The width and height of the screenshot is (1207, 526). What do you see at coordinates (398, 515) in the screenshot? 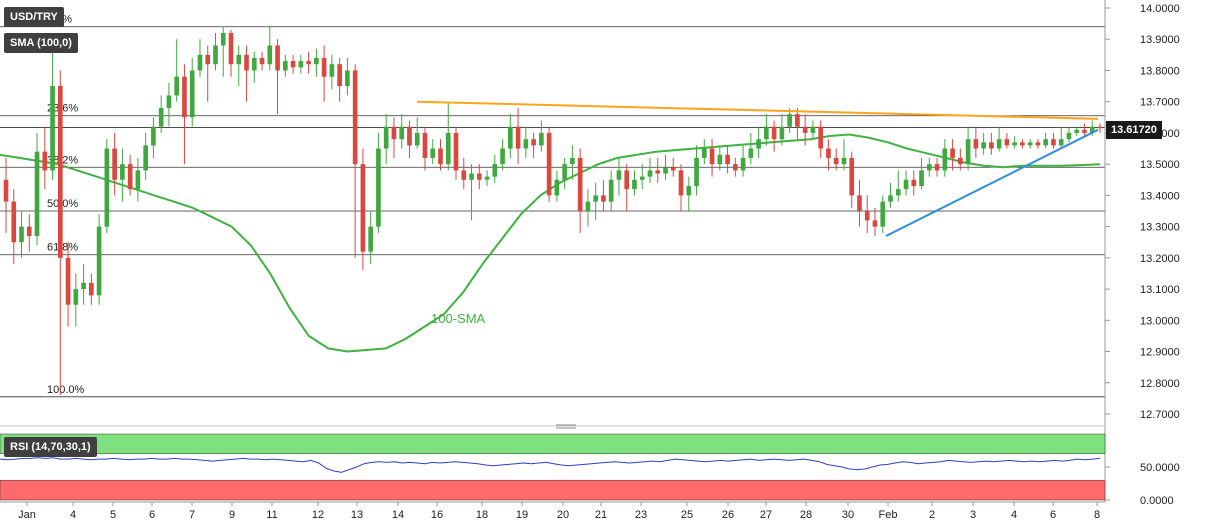
I see `x-tick-label: 14` at bounding box center [398, 515].